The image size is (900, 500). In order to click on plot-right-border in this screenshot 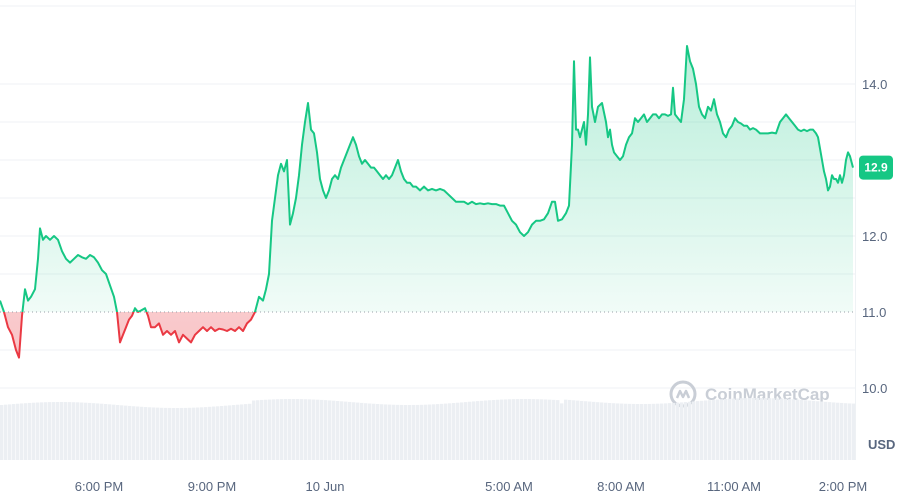, I will do `click(855, 230)`.